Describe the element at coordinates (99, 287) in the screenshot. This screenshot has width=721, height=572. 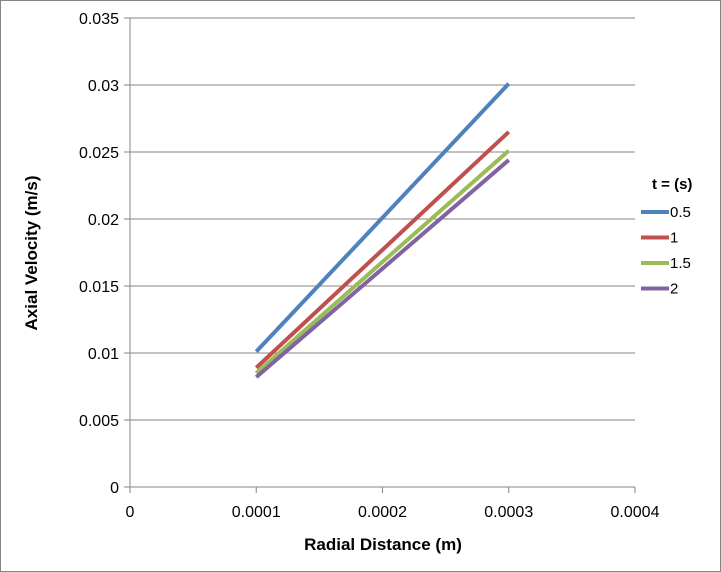
I see `y-tick-label: 0.015` at that location.